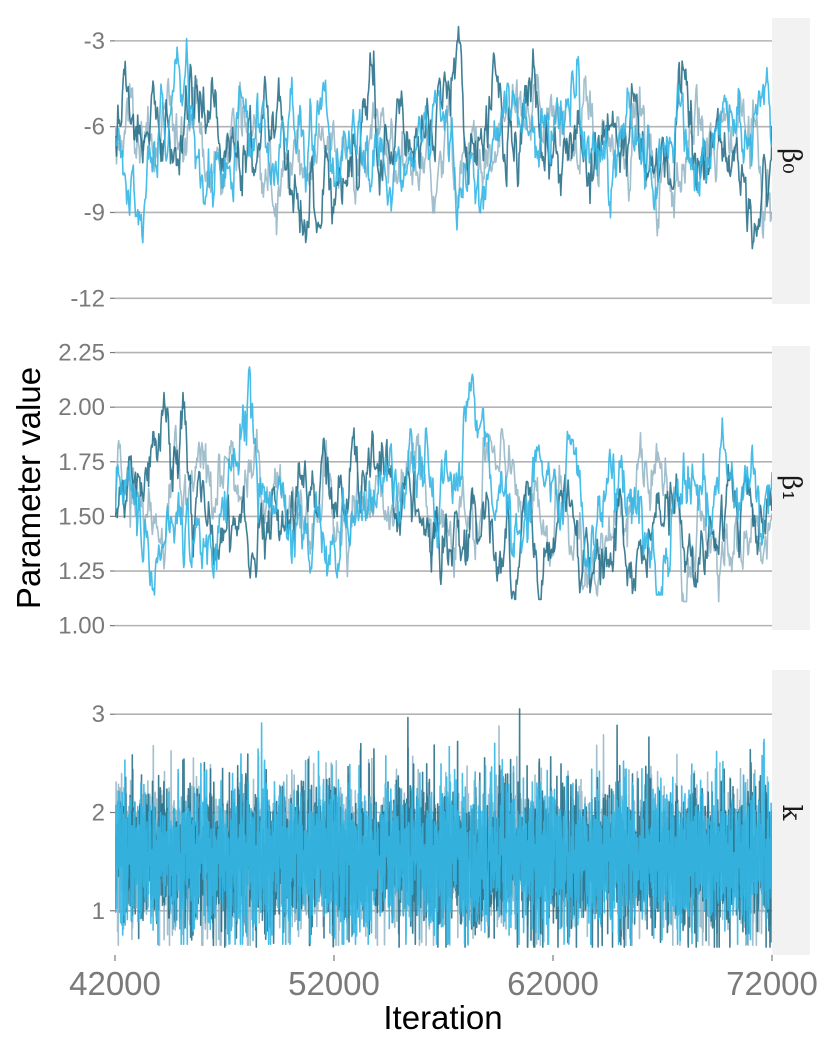 Image resolution: width=830 pixels, height=1038 pixels. Describe the element at coordinates (81, 571) in the screenshot. I see `y-tick-label: 1.25` at that location.